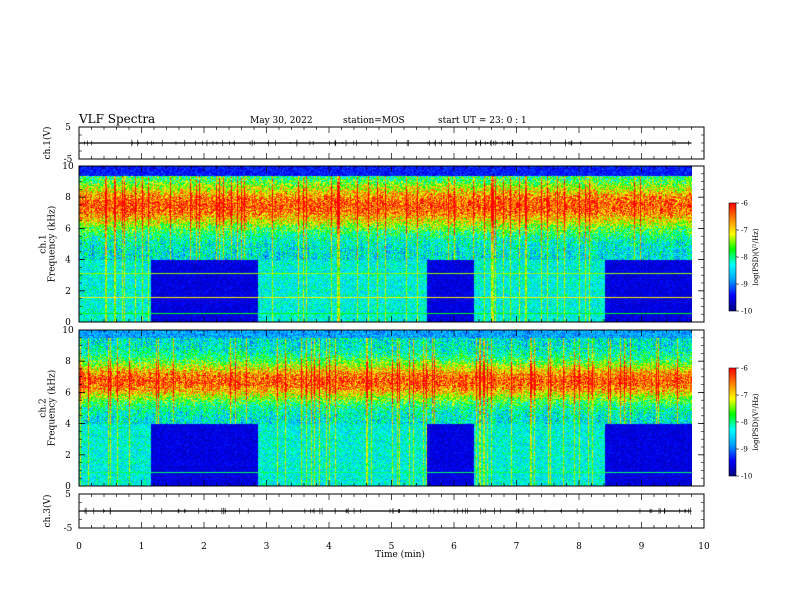  Describe the element at coordinates (329, 547) in the screenshot. I see `x-tick-label: 4` at that location.